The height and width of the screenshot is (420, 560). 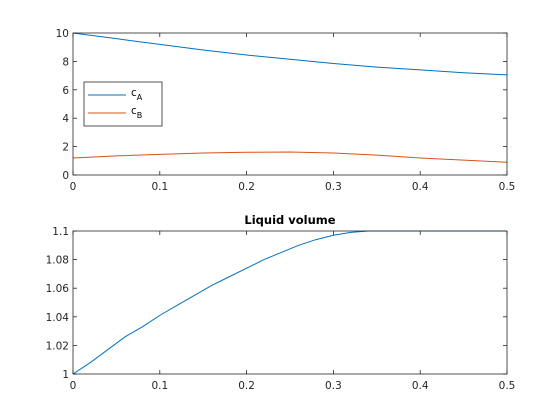 What do you see at coordinates (140, 97) in the screenshot?
I see `legend-ca-sub: A` at bounding box center [140, 97].